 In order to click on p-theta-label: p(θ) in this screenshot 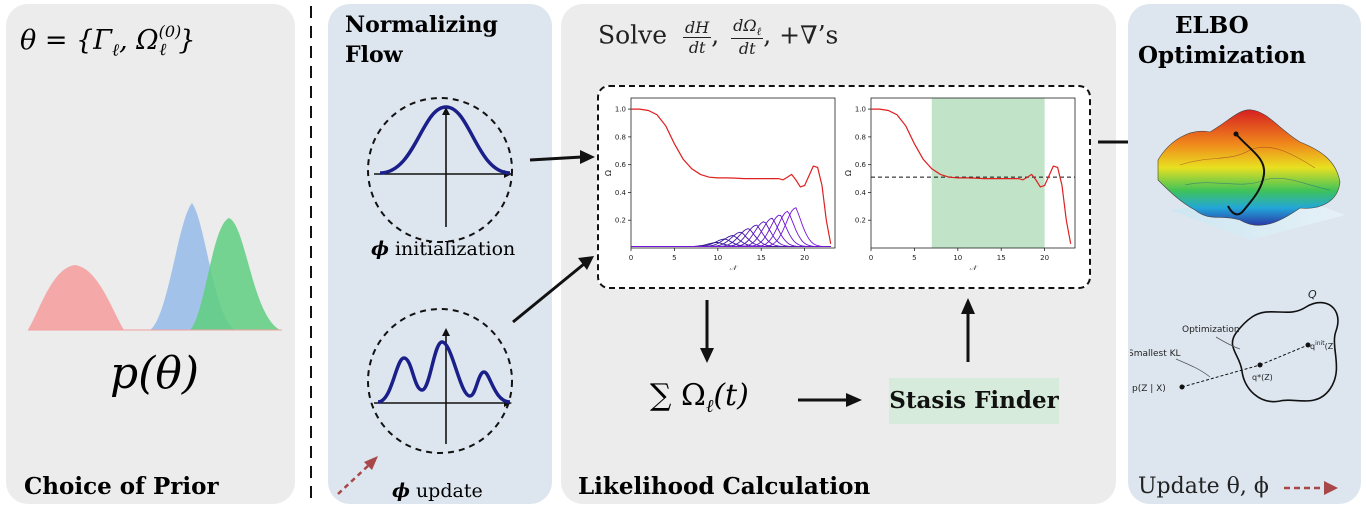, I will do `click(154, 373)`.